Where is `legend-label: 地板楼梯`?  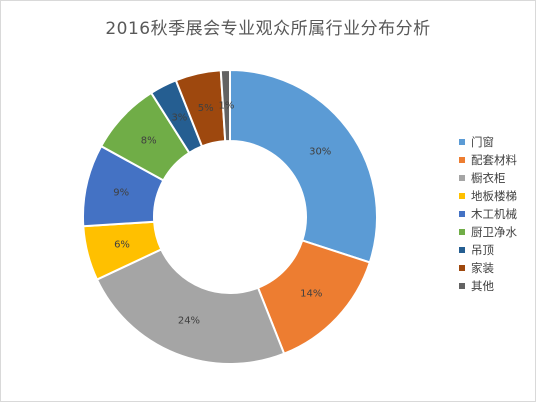 legend-label: 地板楼梯 is located at coordinates (494, 196).